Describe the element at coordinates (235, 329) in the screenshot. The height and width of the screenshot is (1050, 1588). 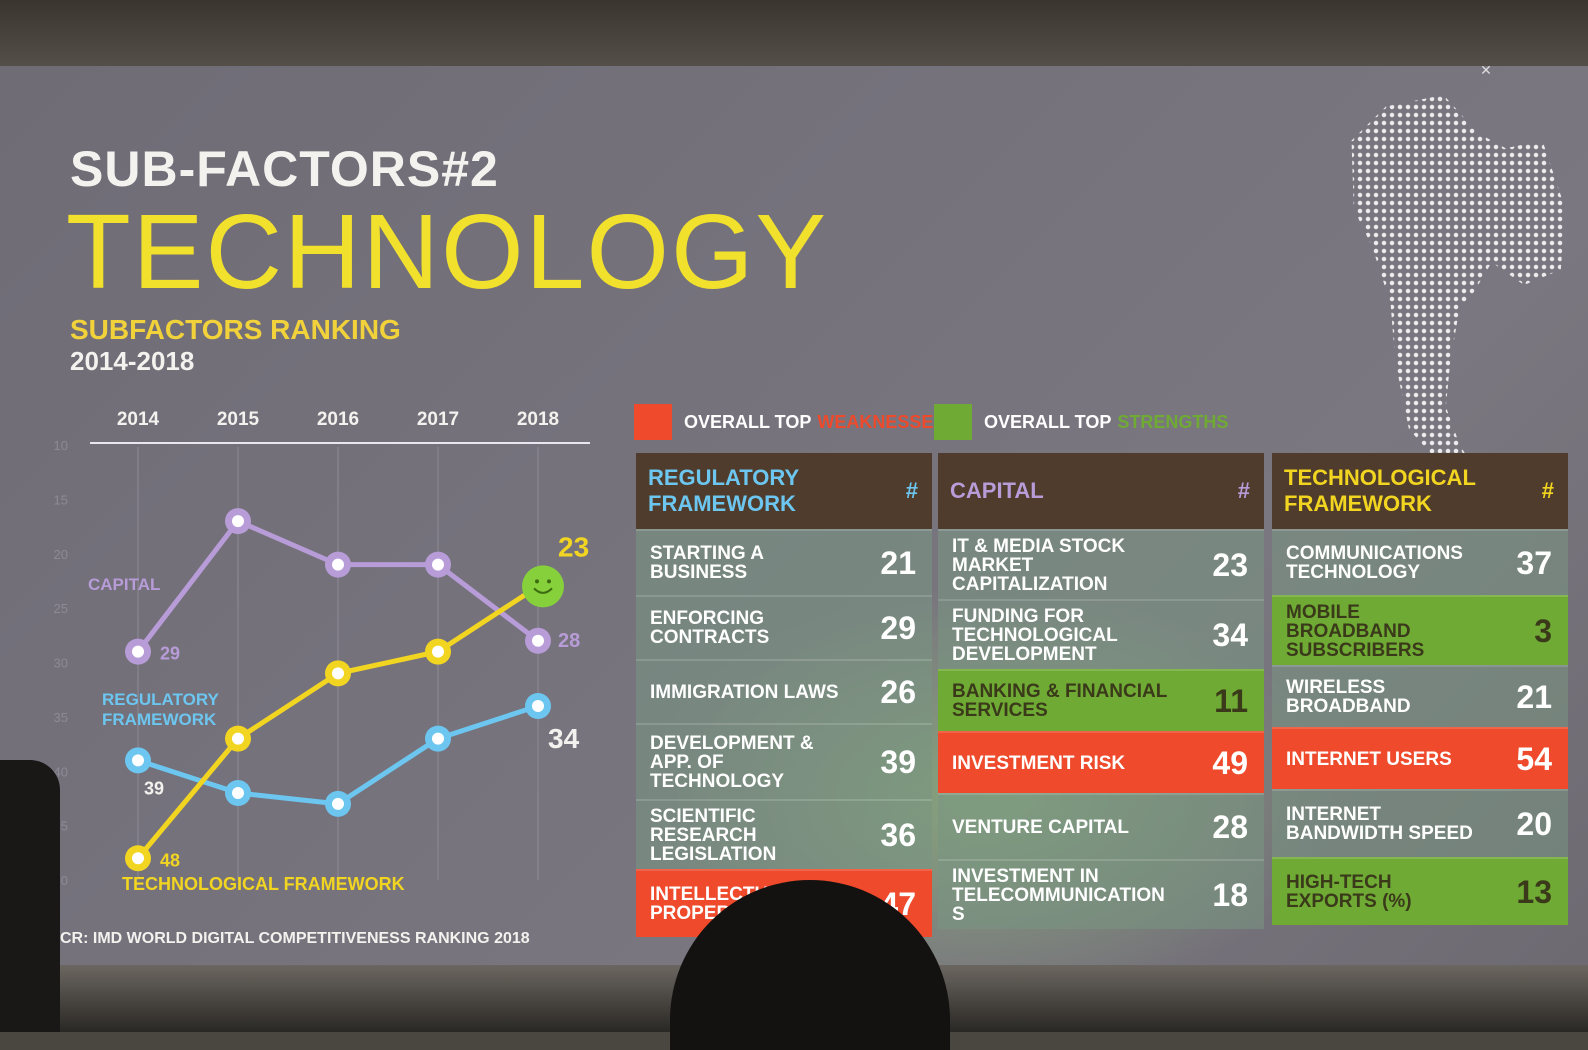
I see `ranking-title: SUBFACTORS RANKING` at that location.